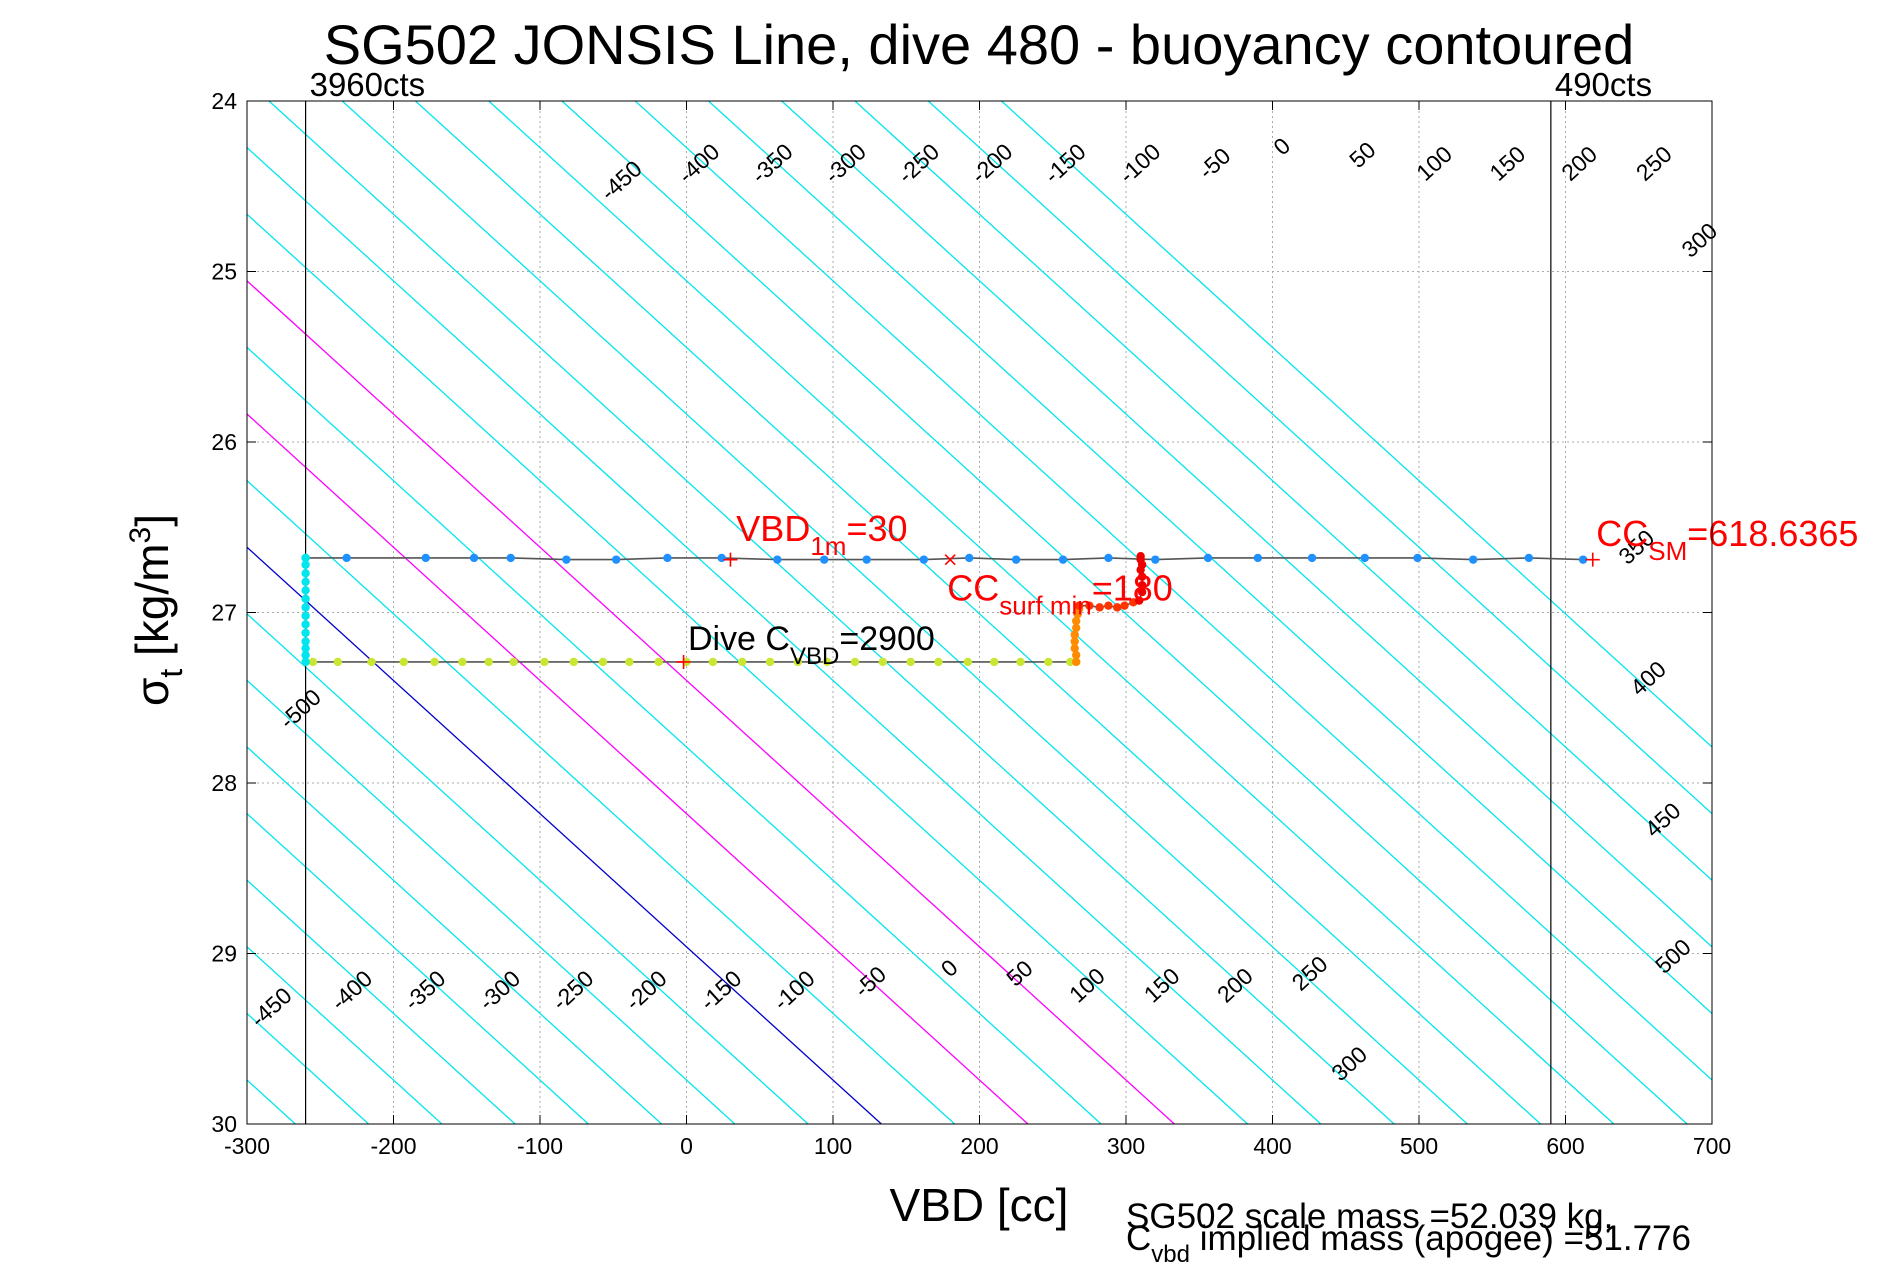 Image resolution: width=1891 pixels, height=1267 pixels. What do you see at coordinates (739, 639) in the screenshot?
I see `annotation-main: Dive C` at bounding box center [739, 639].